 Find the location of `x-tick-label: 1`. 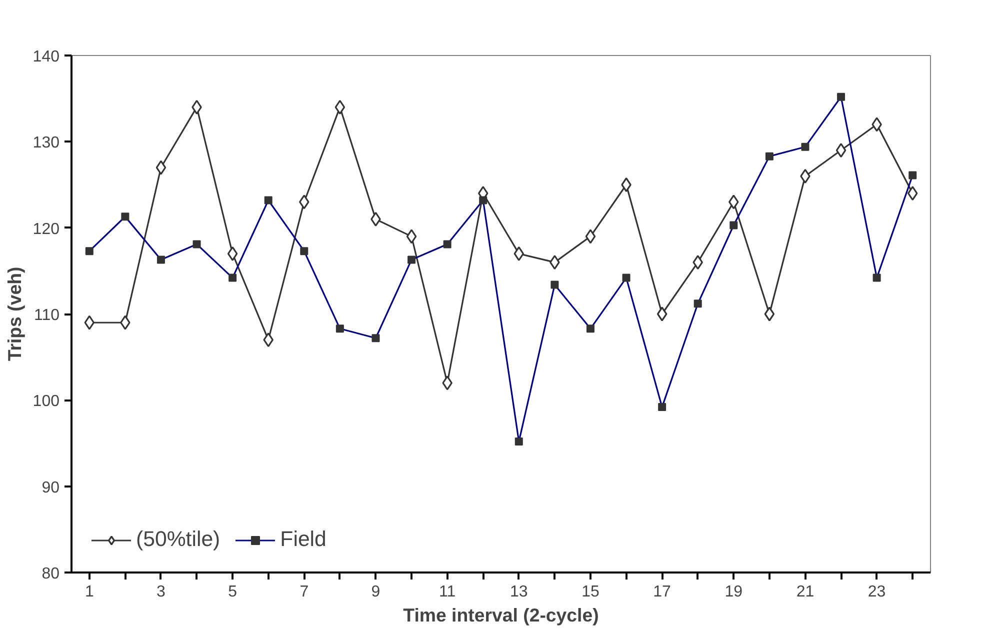

x-tick-label: 1 is located at coordinates (89, 592).